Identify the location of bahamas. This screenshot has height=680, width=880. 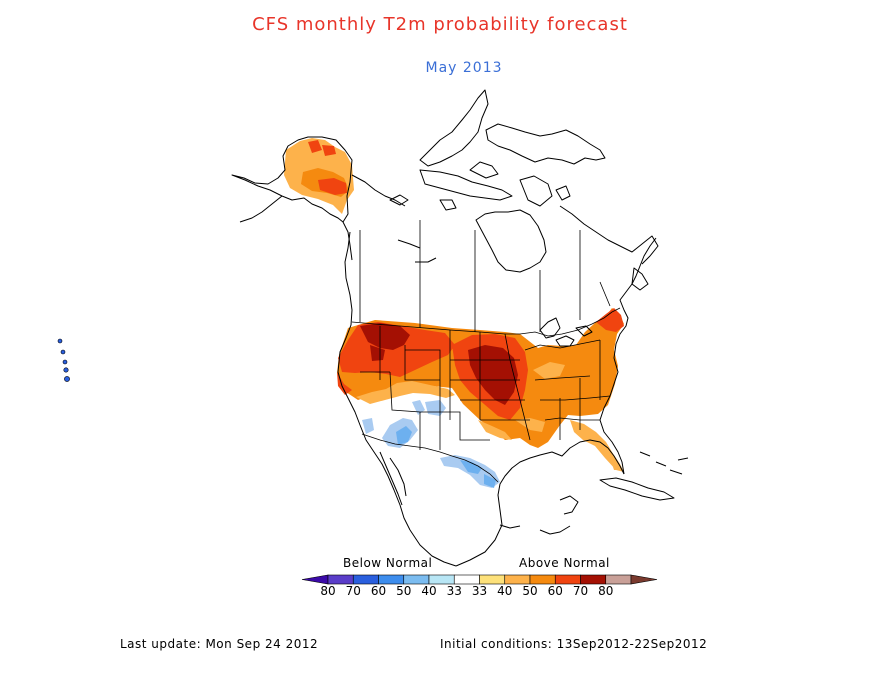
(664, 463).